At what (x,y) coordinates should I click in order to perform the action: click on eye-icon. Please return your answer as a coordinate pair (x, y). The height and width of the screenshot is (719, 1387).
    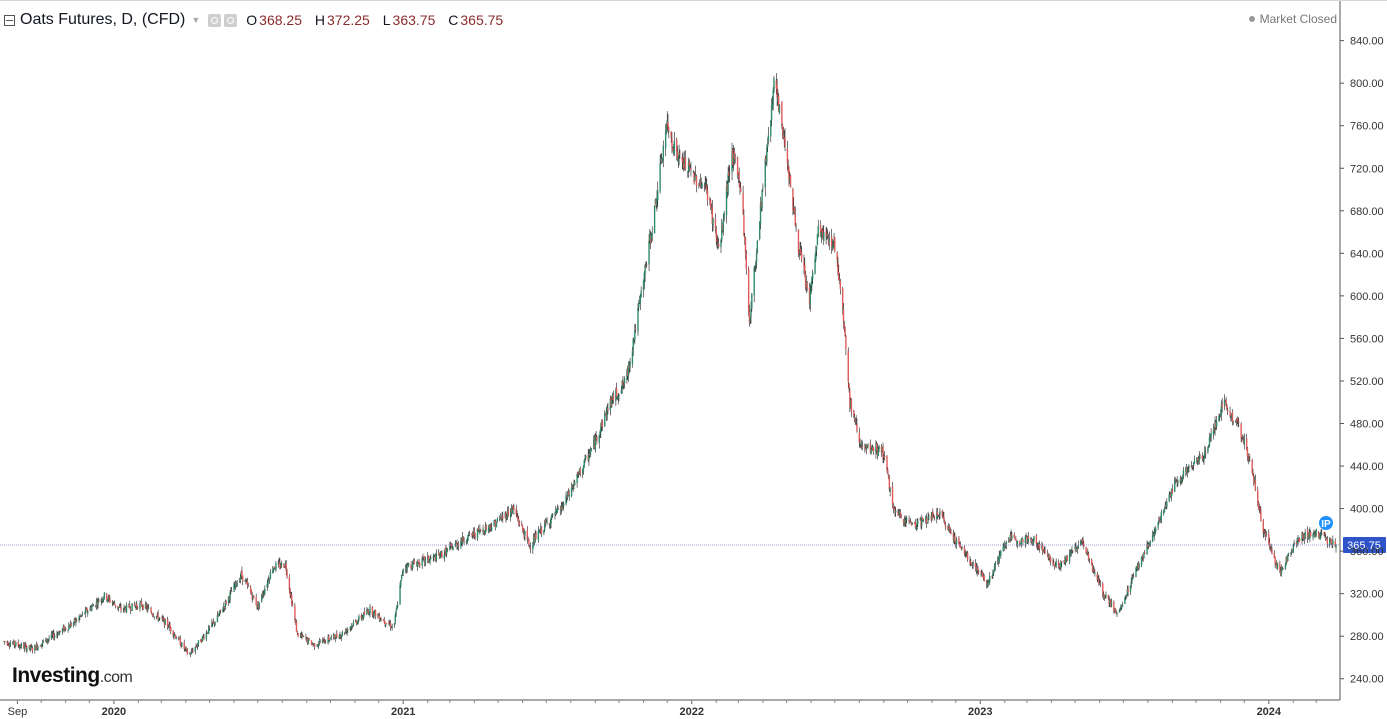
    Looking at the image, I should click on (215, 20).